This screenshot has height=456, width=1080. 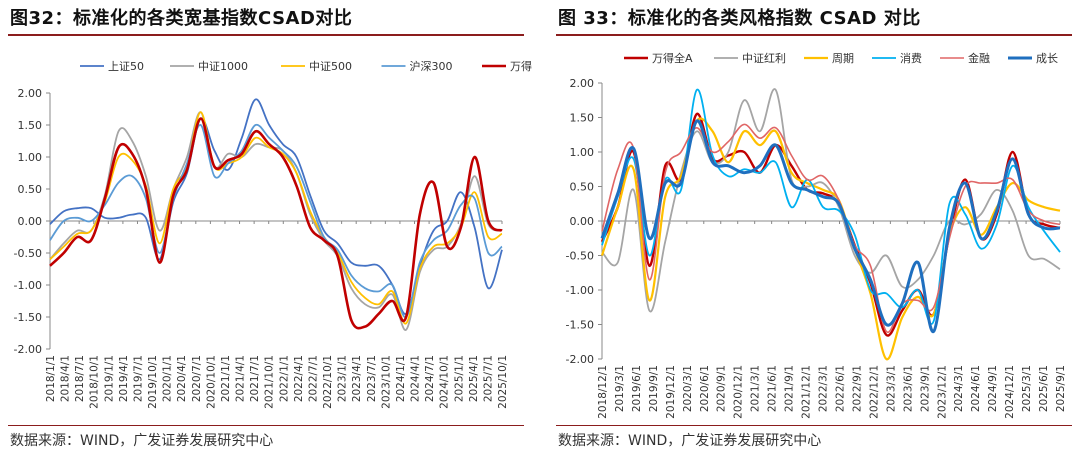 I want to click on legend: 万得全A 中证红利 周期 消费 金融 成长, so click(x=841, y=58).